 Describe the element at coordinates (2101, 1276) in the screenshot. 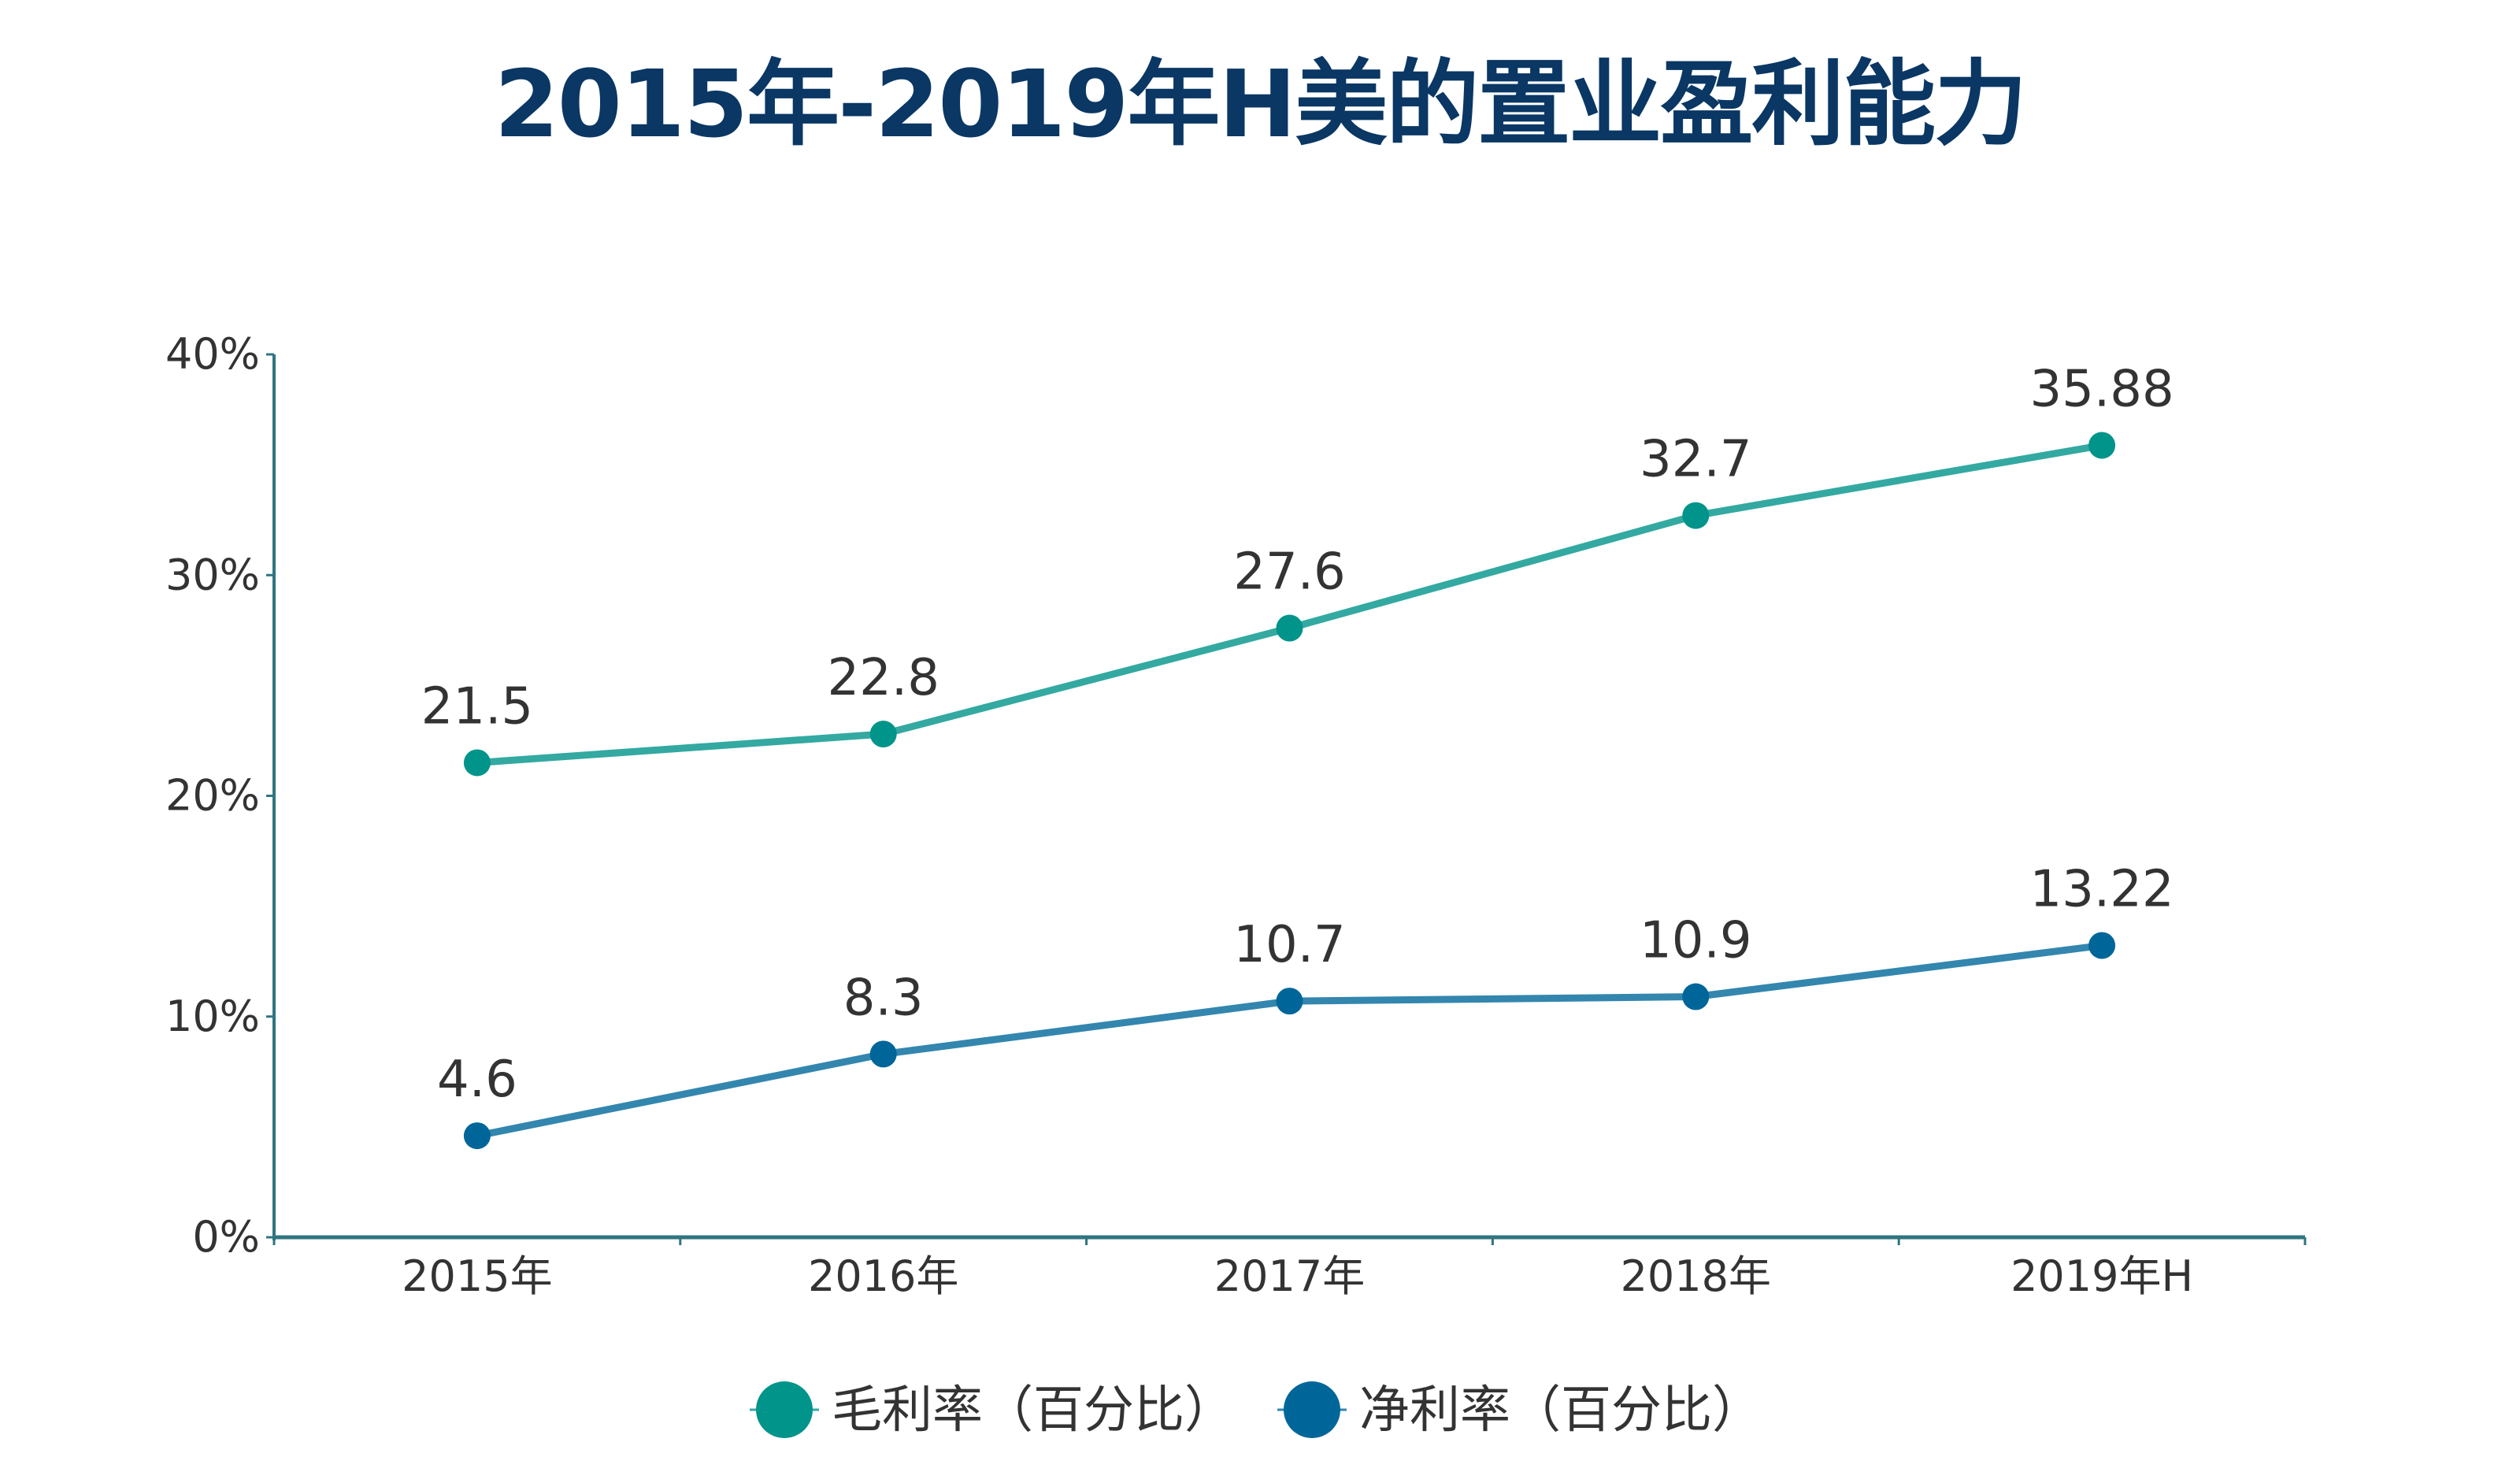

I see `x-tick-label: 2019年H` at that location.